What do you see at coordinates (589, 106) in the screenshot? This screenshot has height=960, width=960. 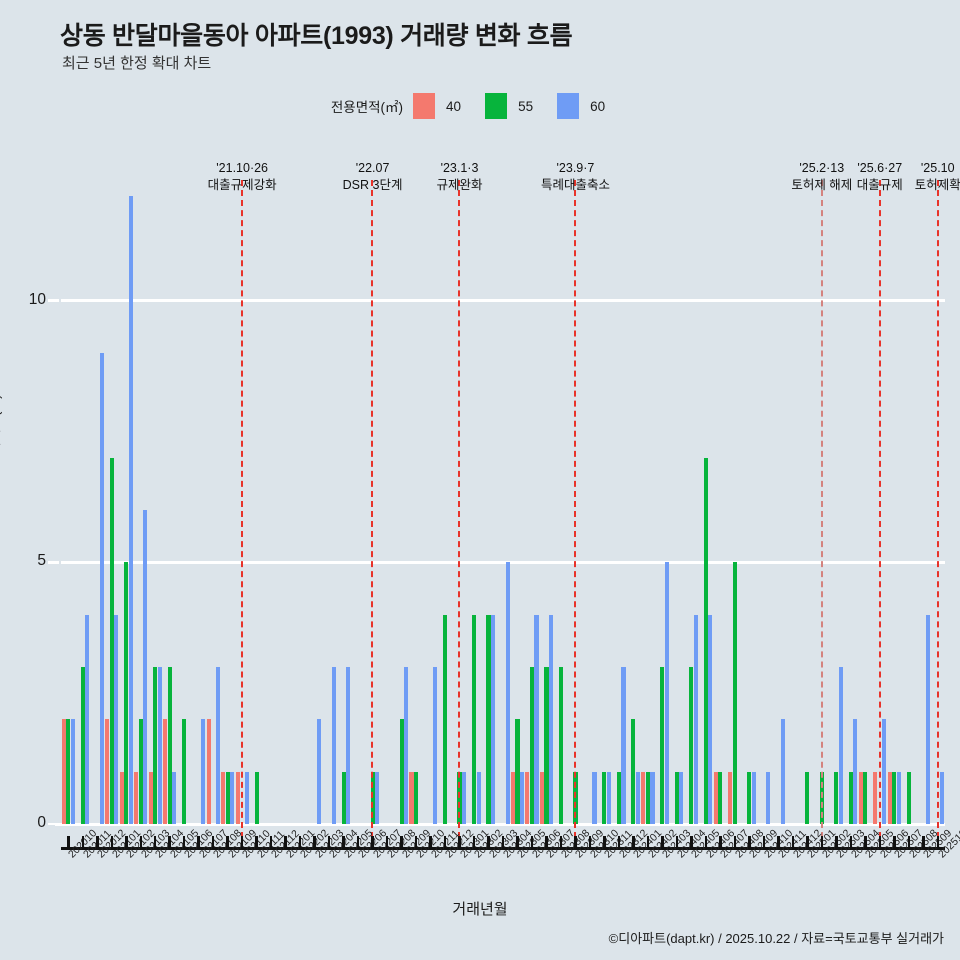 I see `legend-item-60: 60` at bounding box center [589, 106].